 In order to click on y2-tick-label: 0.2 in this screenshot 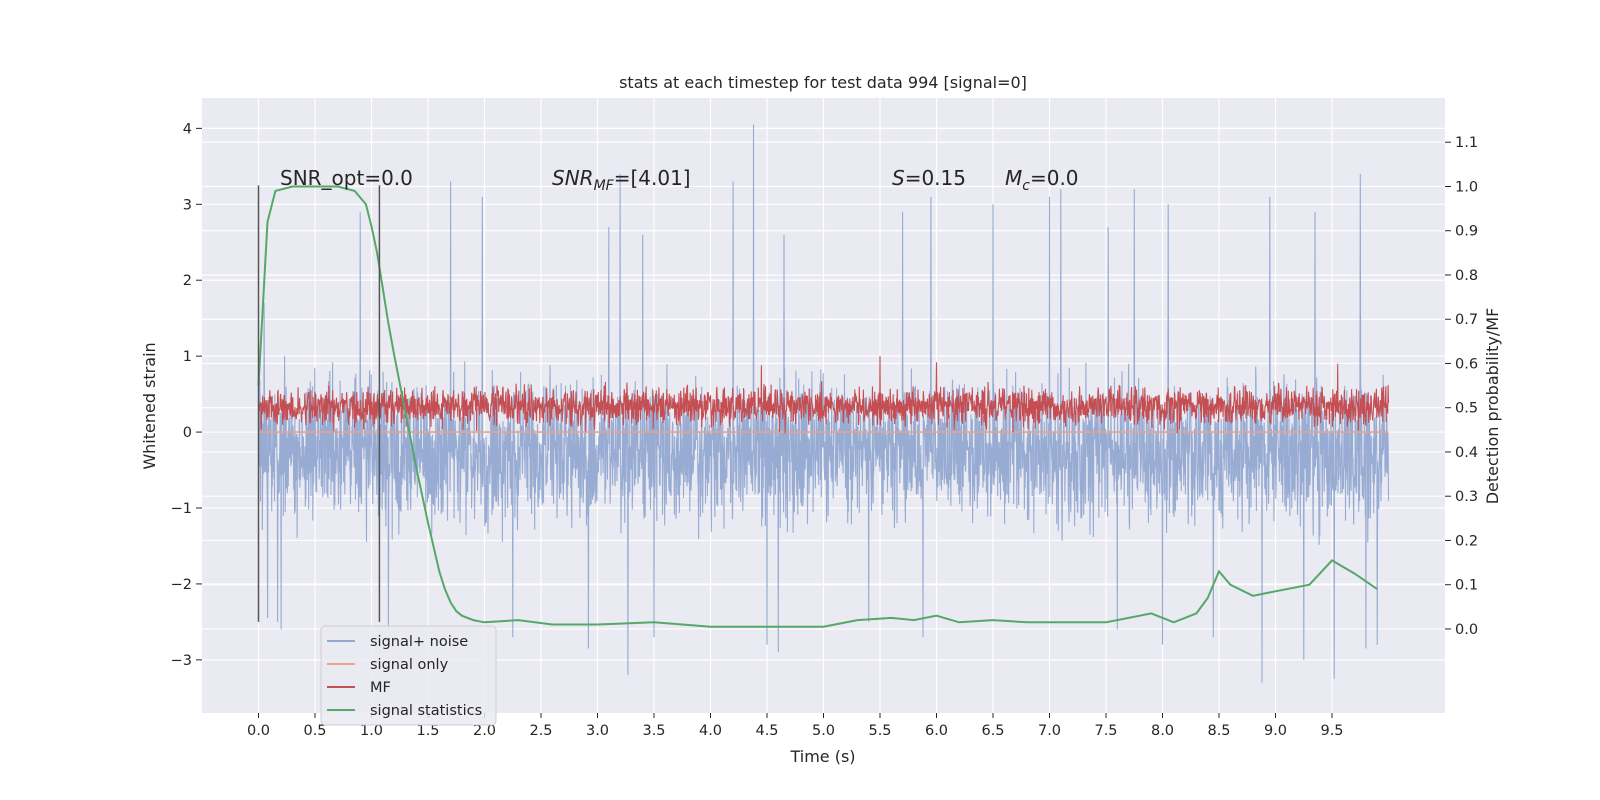, I will do `click(1466, 541)`.